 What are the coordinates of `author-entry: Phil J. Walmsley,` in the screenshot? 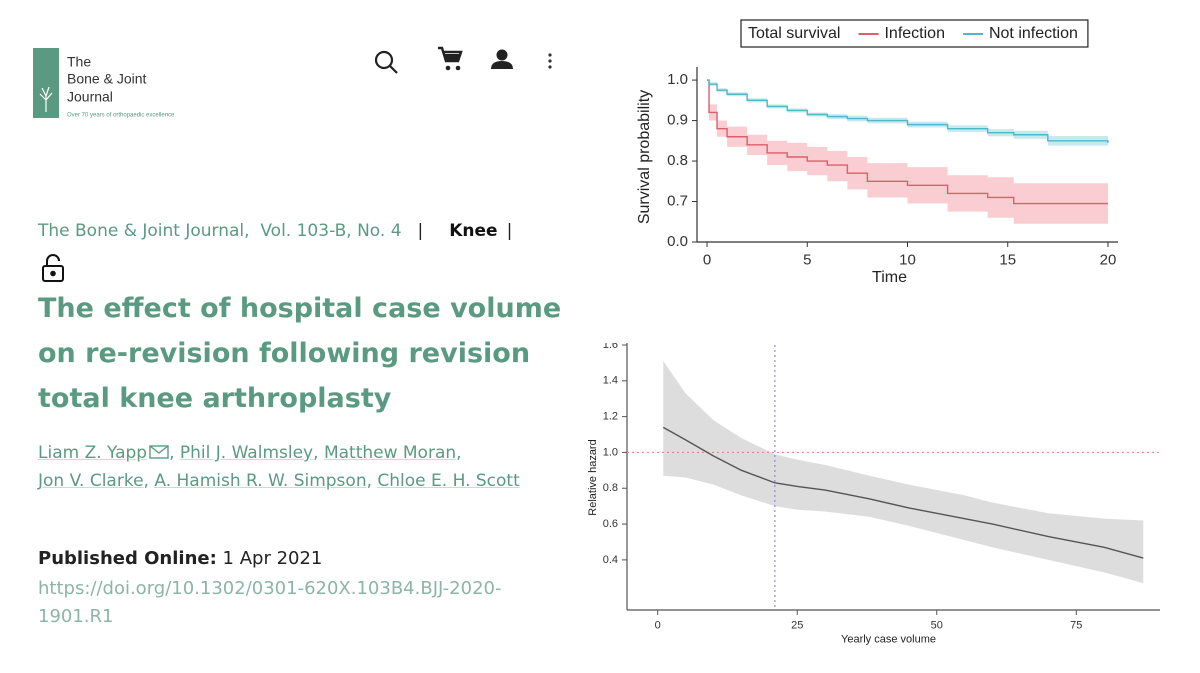 It's located at (249, 453).